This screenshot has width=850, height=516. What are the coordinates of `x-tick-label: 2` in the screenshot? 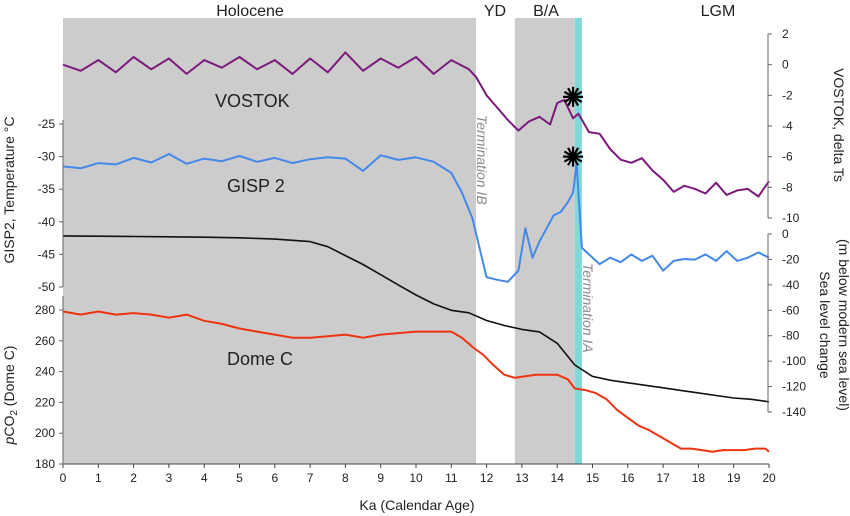 It's located at (133, 478).